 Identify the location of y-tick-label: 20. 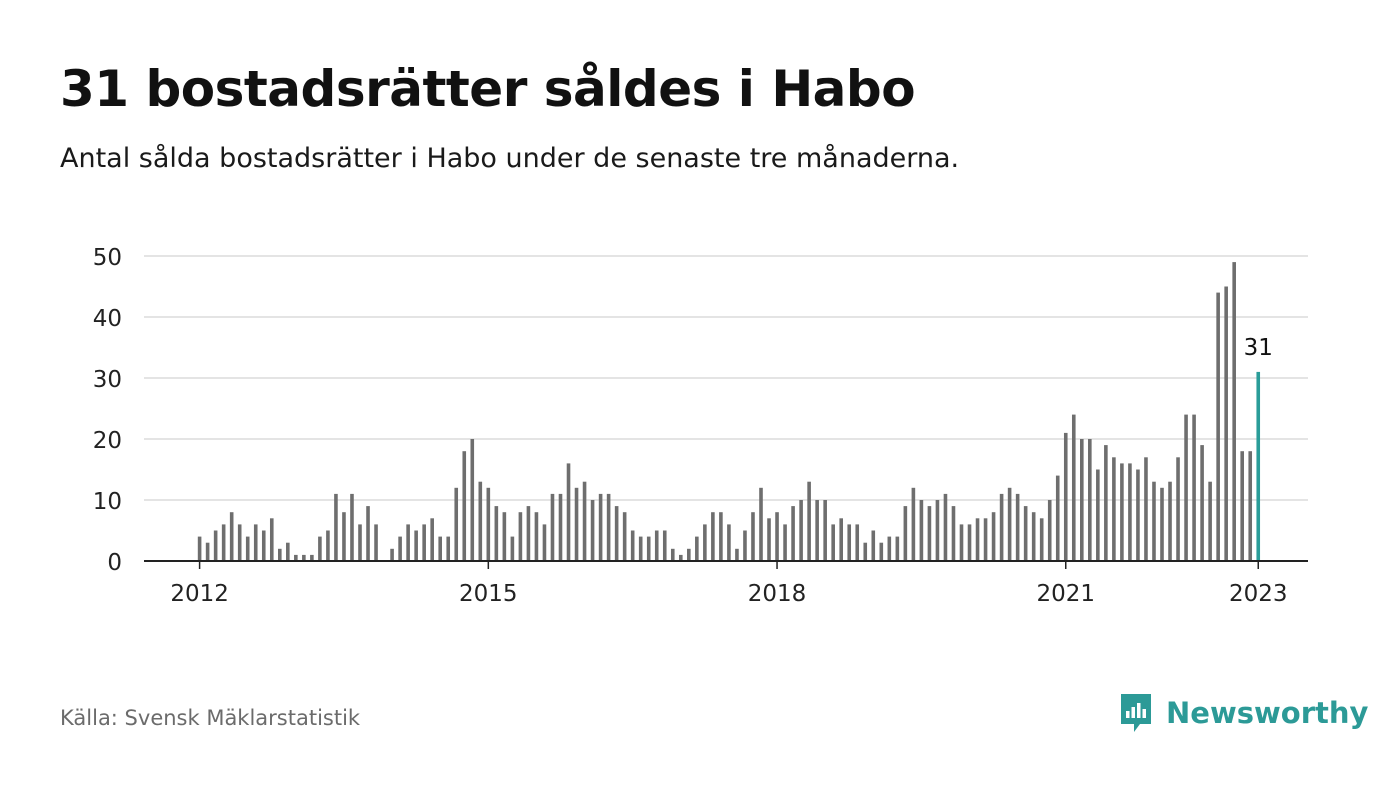
(107, 441).